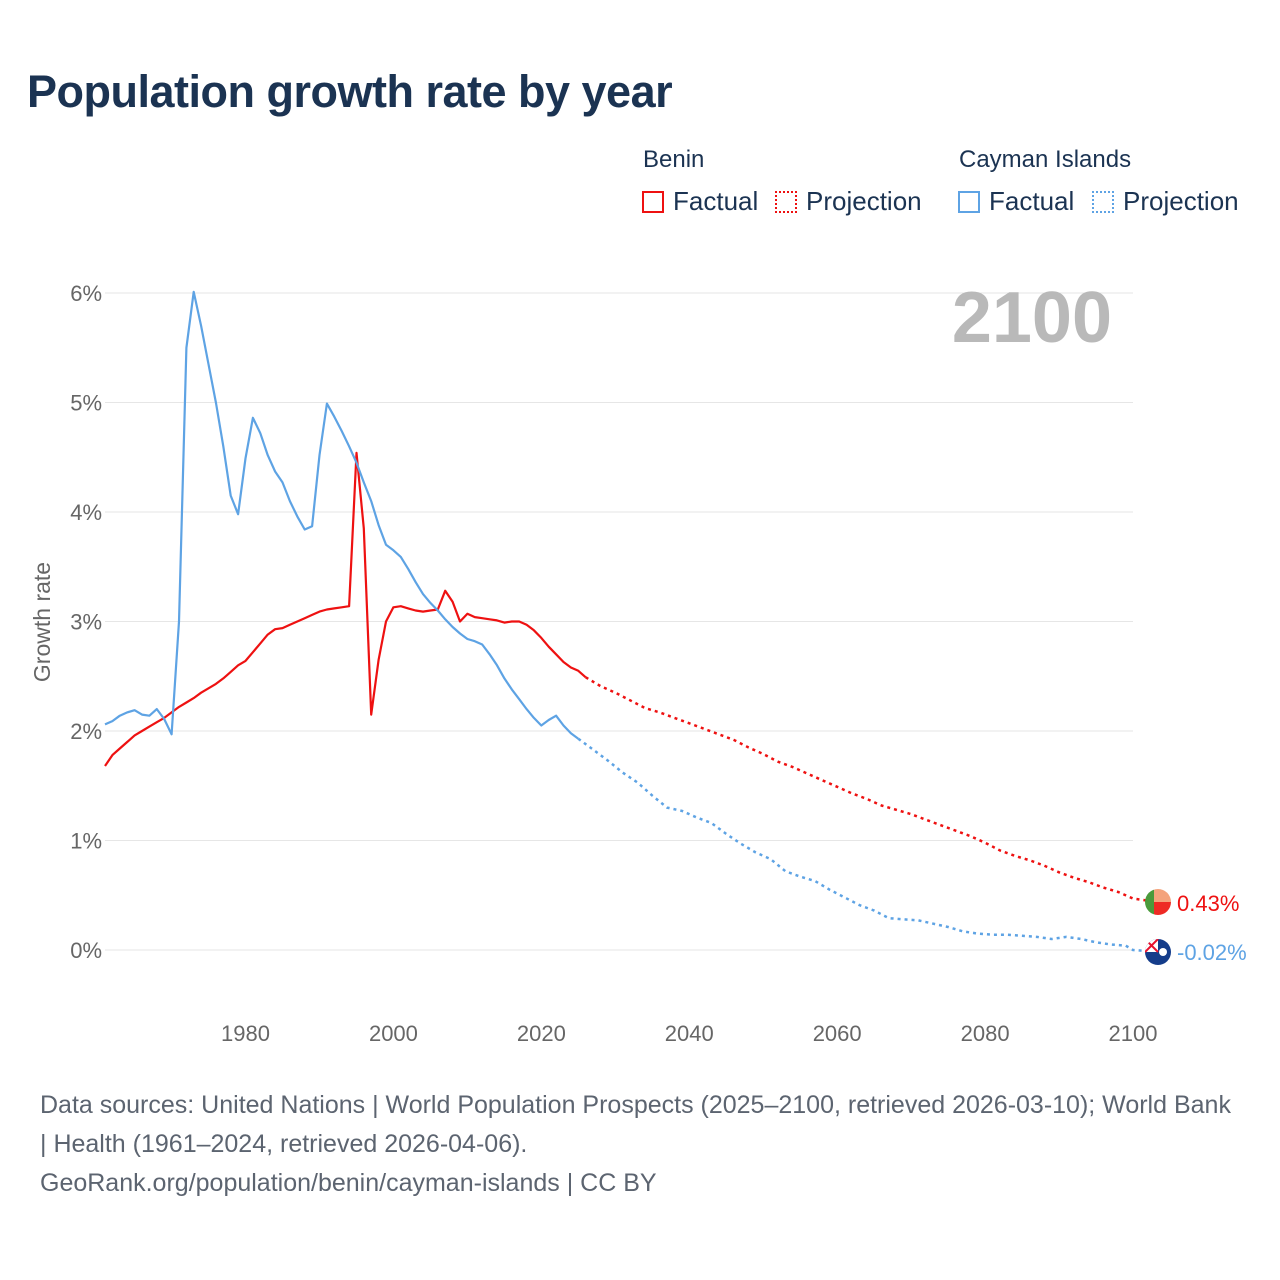 The image size is (1280, 1280). I want to click on y-tick-label: 0%, so click(86, 950).